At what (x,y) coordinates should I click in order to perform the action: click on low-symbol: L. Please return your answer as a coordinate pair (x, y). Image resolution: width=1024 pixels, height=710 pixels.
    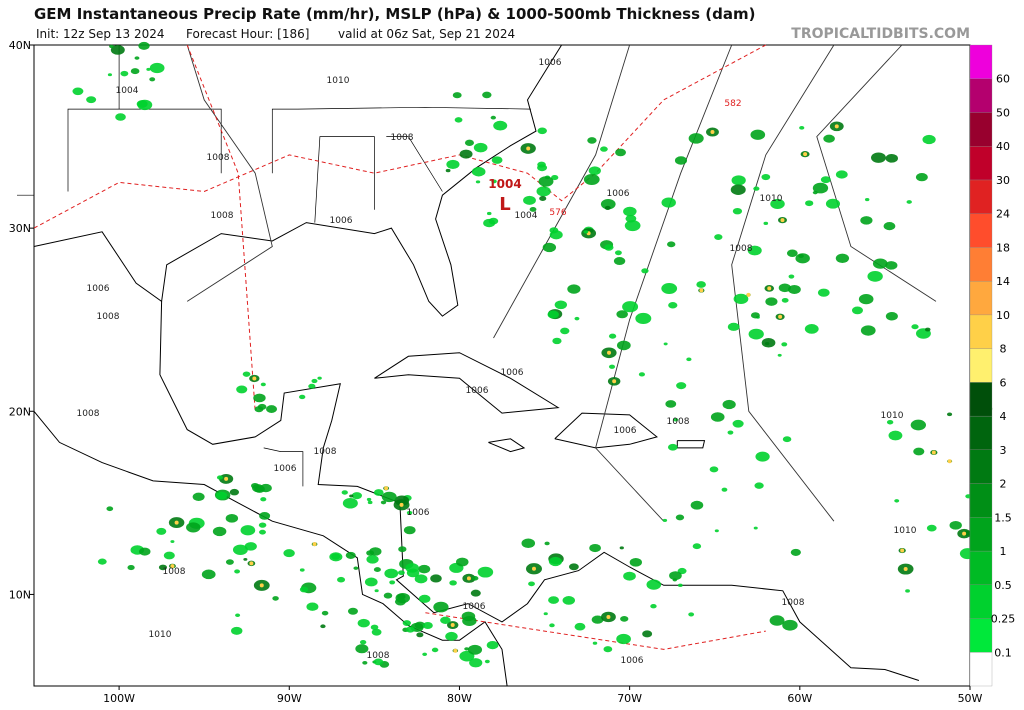
    Looking at the image, I should click on (504, 204).